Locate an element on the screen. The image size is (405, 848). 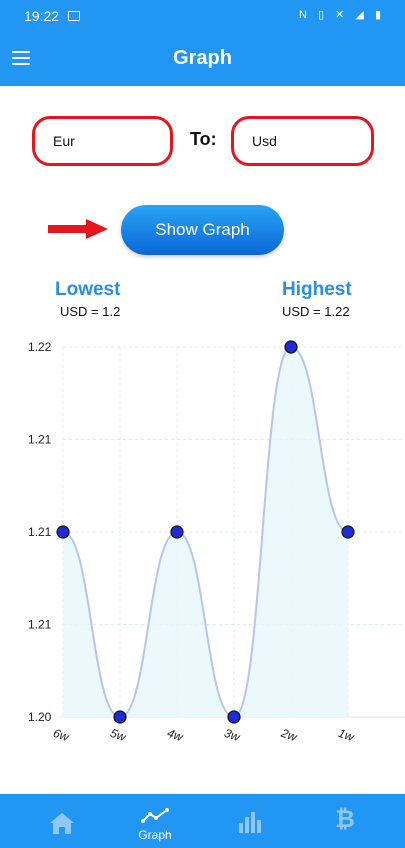
to-label: To: is located at coordinates (203, 139).